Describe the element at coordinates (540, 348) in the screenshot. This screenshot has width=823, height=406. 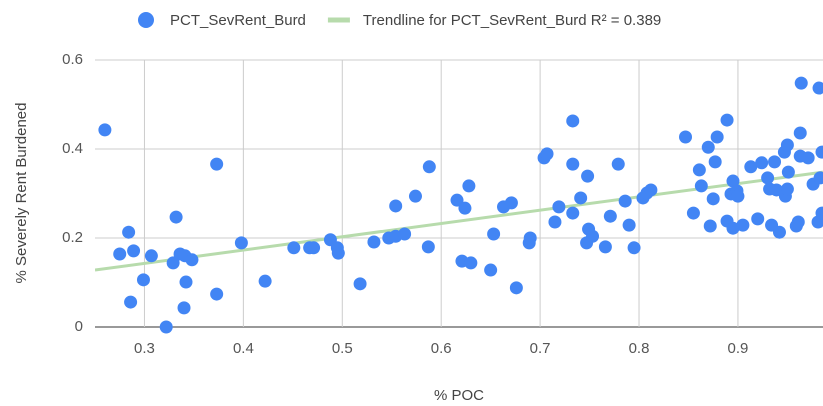
I see `x-tick-label: 0.7` at that location.